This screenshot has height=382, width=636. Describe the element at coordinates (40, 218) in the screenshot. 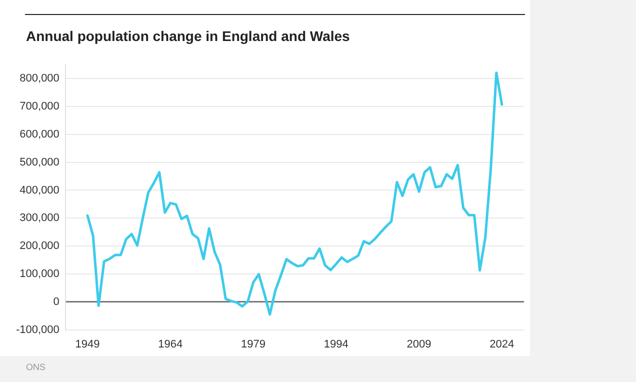

I see `y-tick-label: 300,000` at that location.